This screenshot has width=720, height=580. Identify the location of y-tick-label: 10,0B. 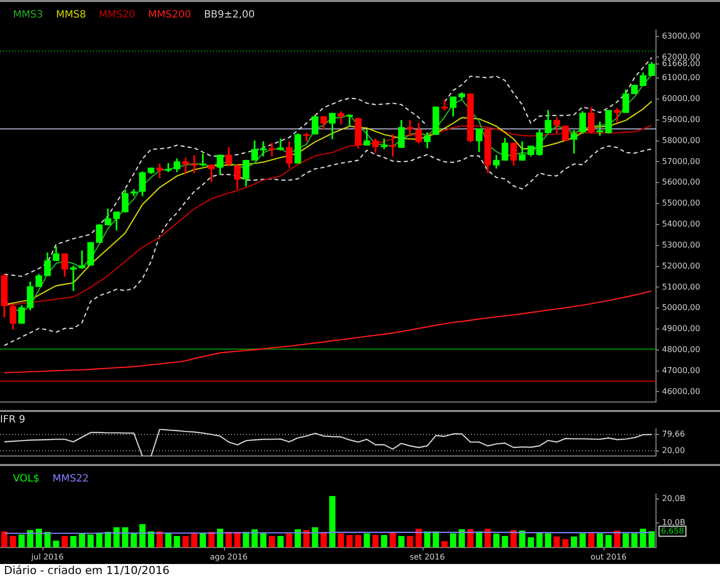
(674, 523).